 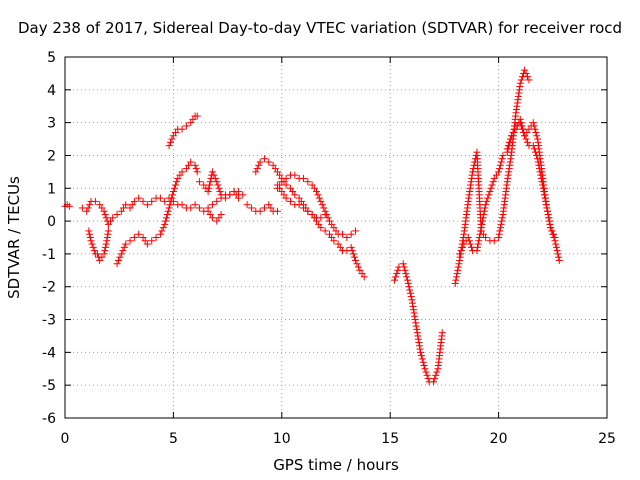 I want to click on x-tick-labels: 0 5 10 15 20 25, so click(x=338, y=439).